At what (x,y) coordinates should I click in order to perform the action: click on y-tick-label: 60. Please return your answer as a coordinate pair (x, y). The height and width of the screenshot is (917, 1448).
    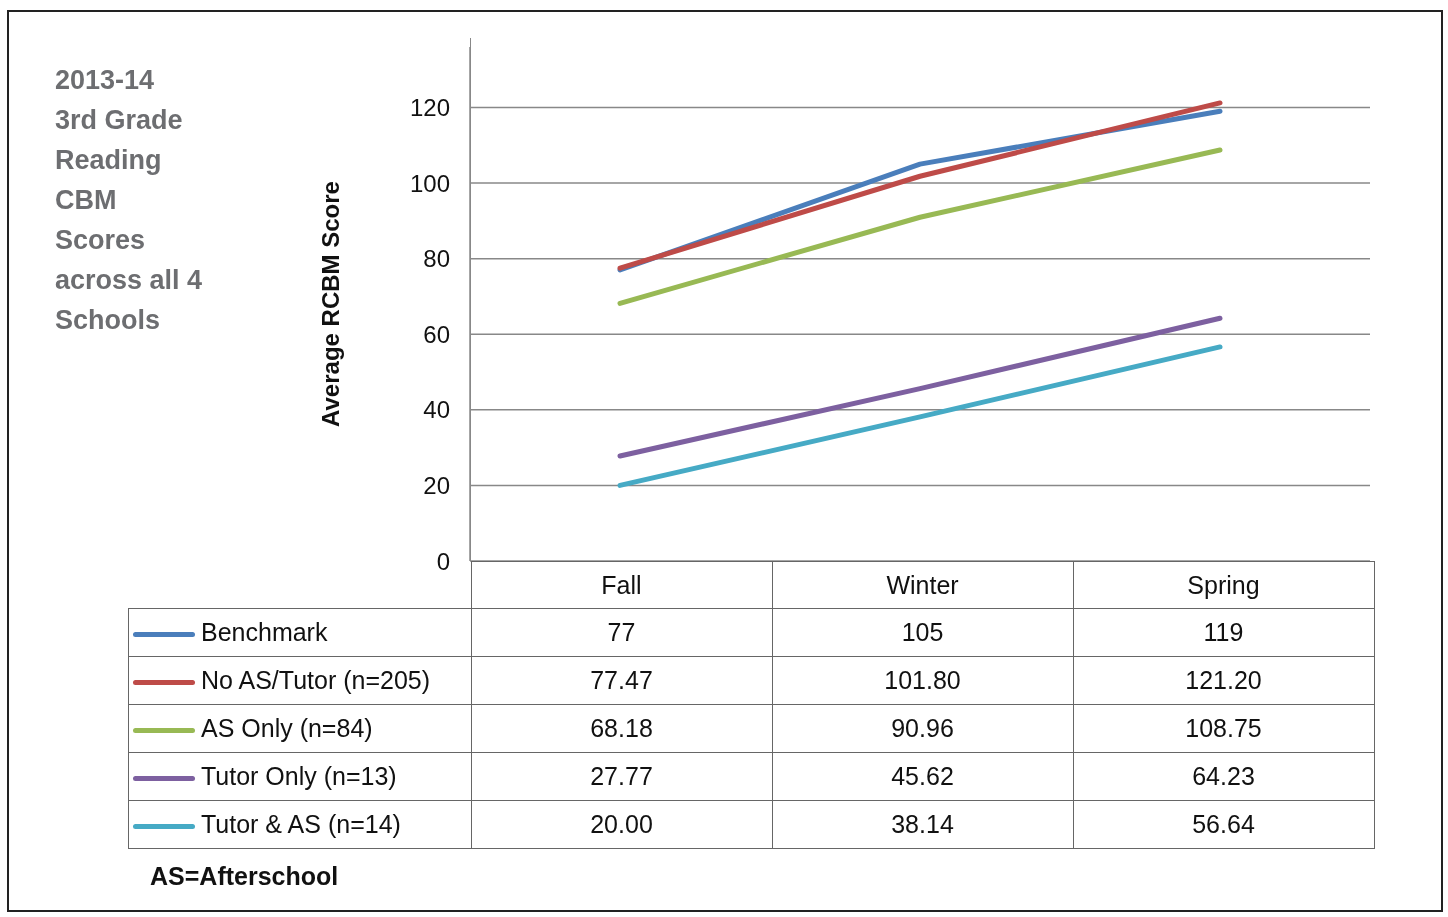
    Looking at the image, I should click on (436, 334).